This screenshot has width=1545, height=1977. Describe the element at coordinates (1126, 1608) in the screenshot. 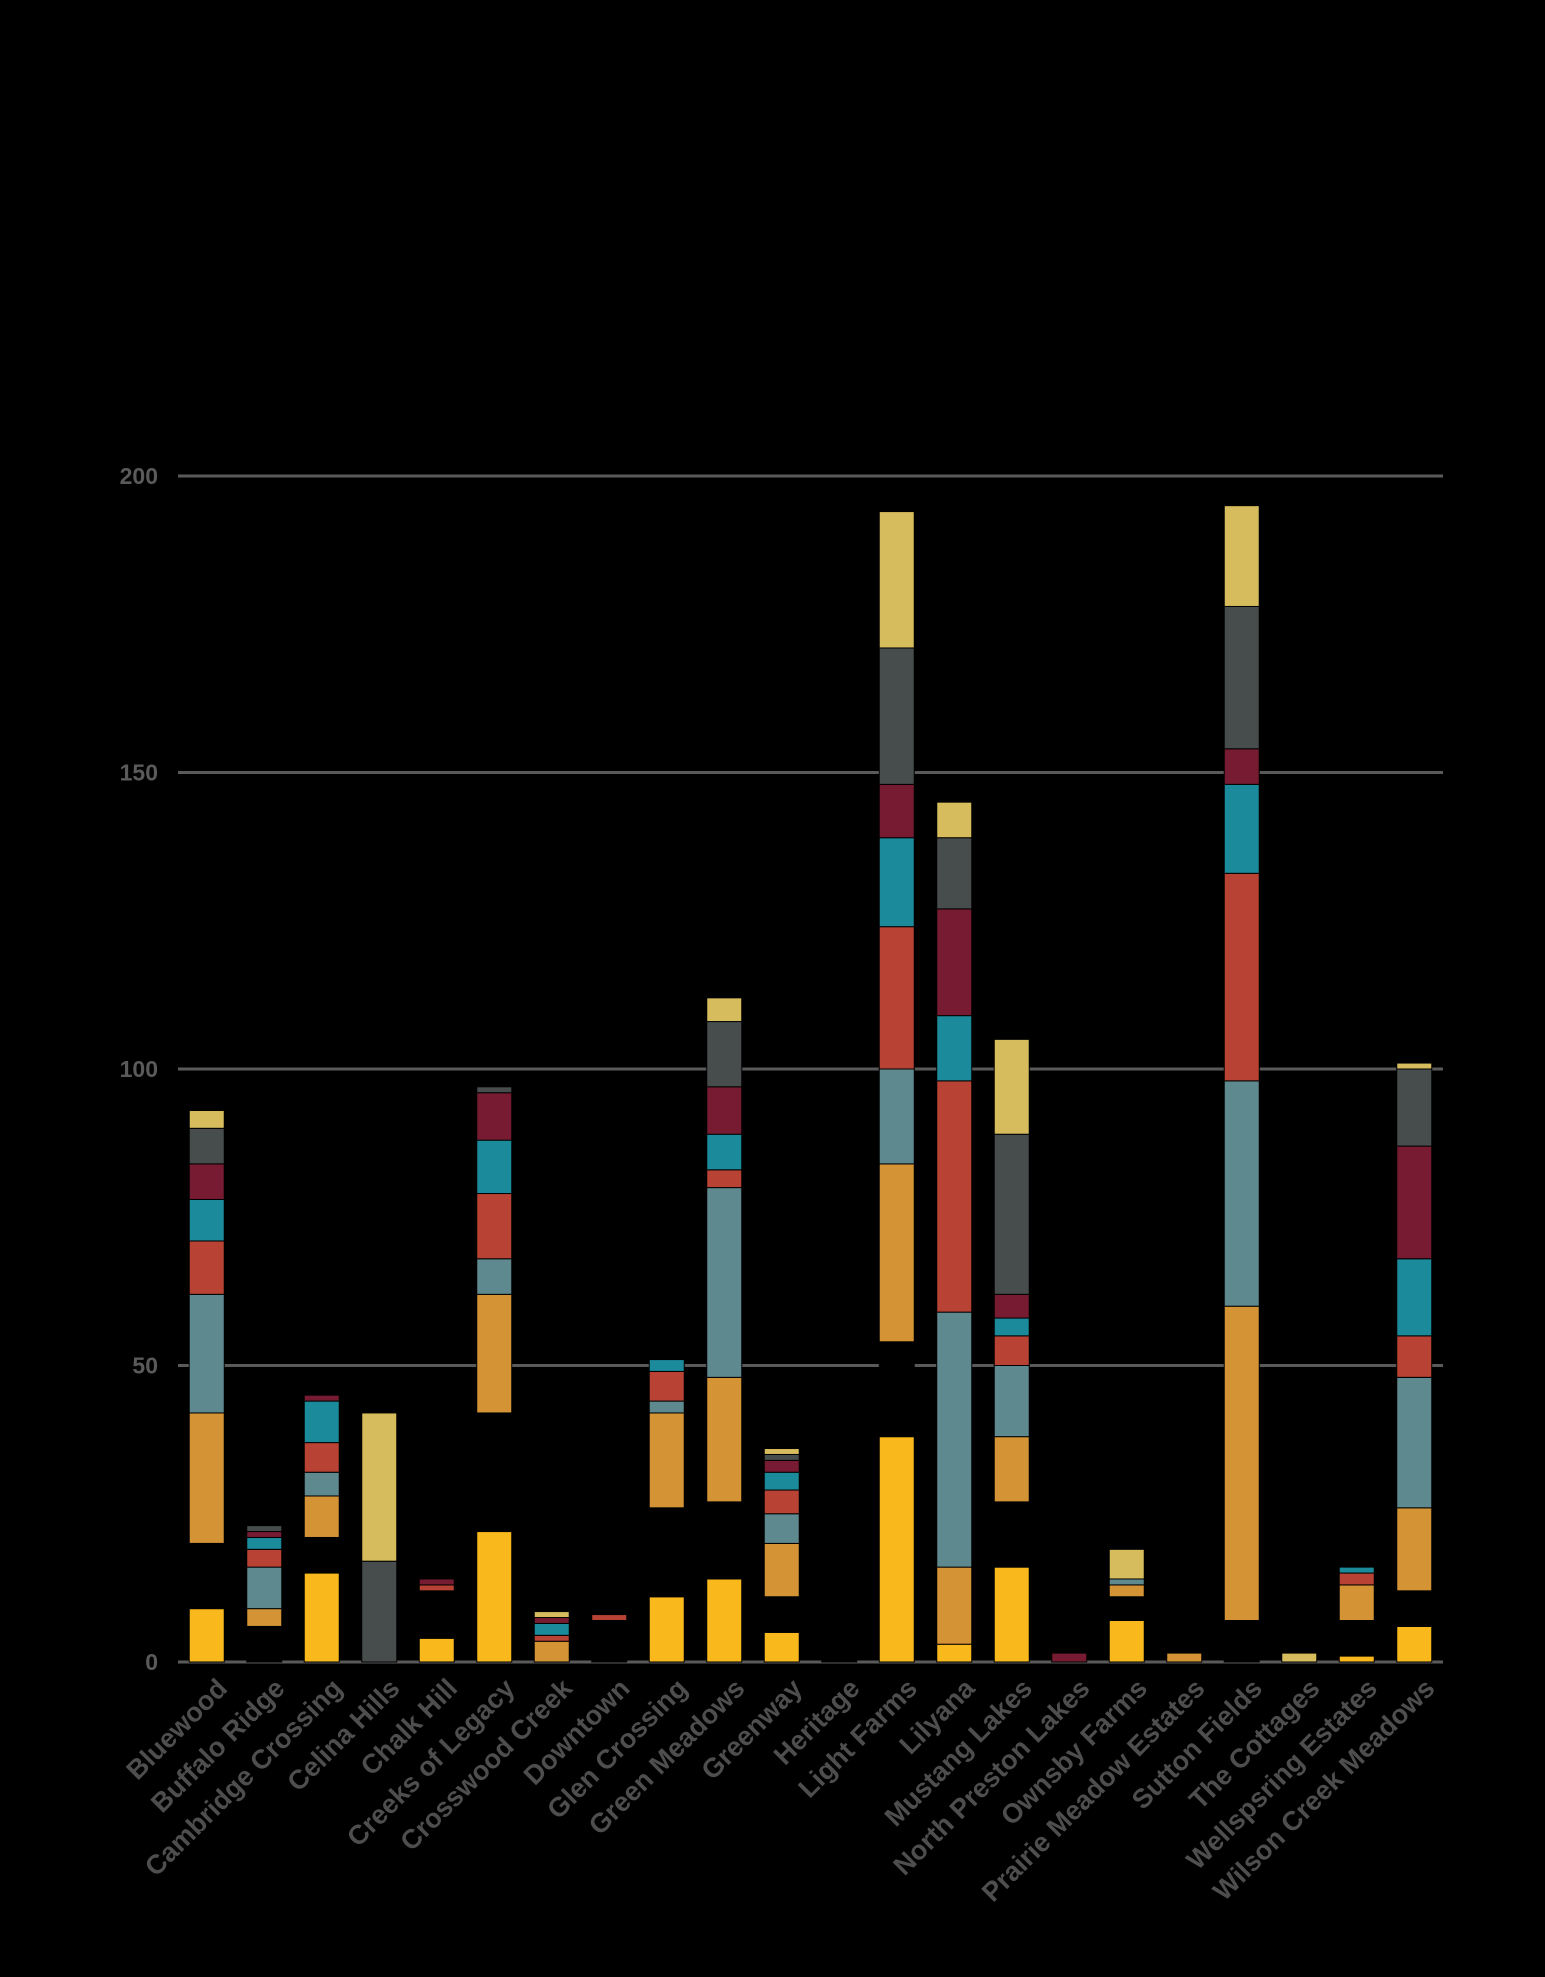

I see `bar-segment-ownsby-farms-s2` at that location.